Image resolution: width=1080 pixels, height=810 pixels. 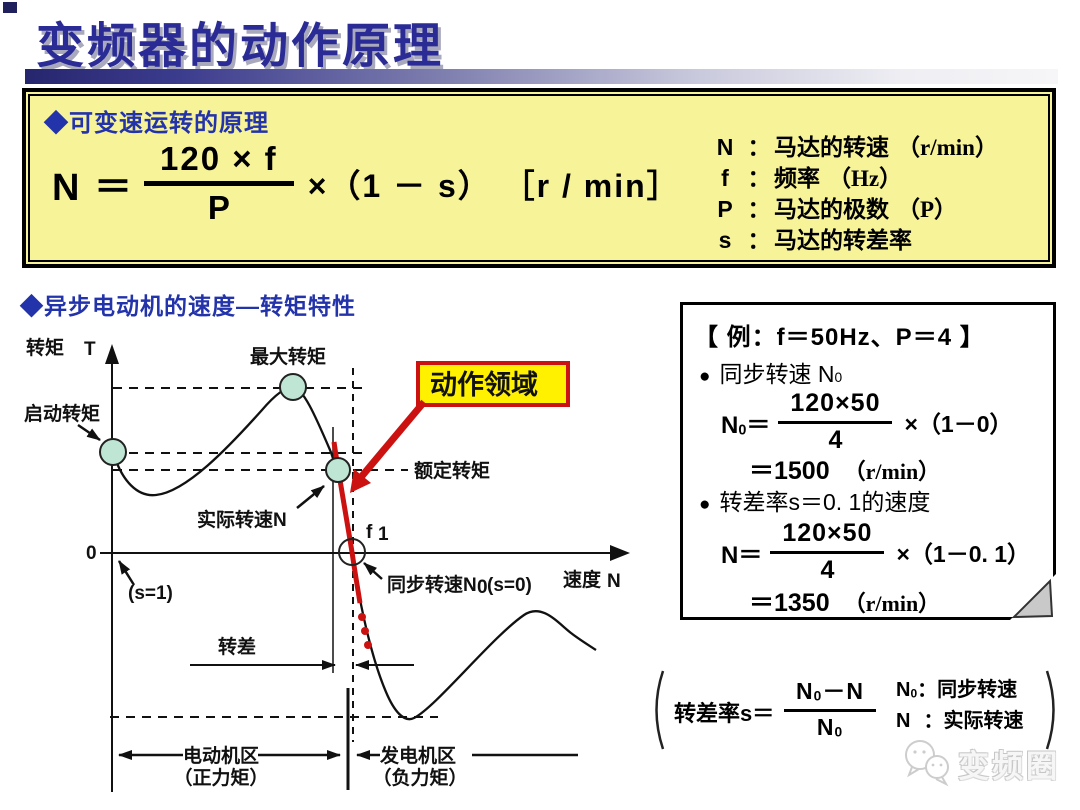 What do you see at coordinates (369, 532) in the screenshot?
I see `f1-label: f` at bounding box center [369, 532].